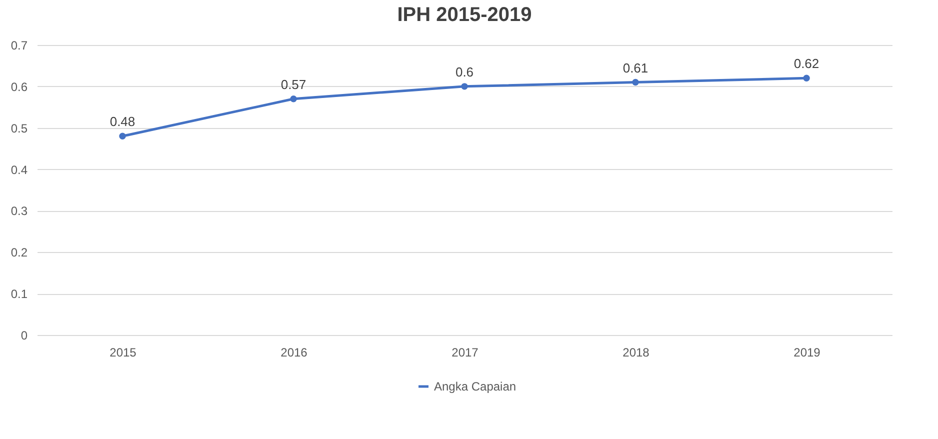  What do you see at coordinates (24, 335) in the screenshot?
I see `y-tick-label: 0` at bounding box center [24, 335].